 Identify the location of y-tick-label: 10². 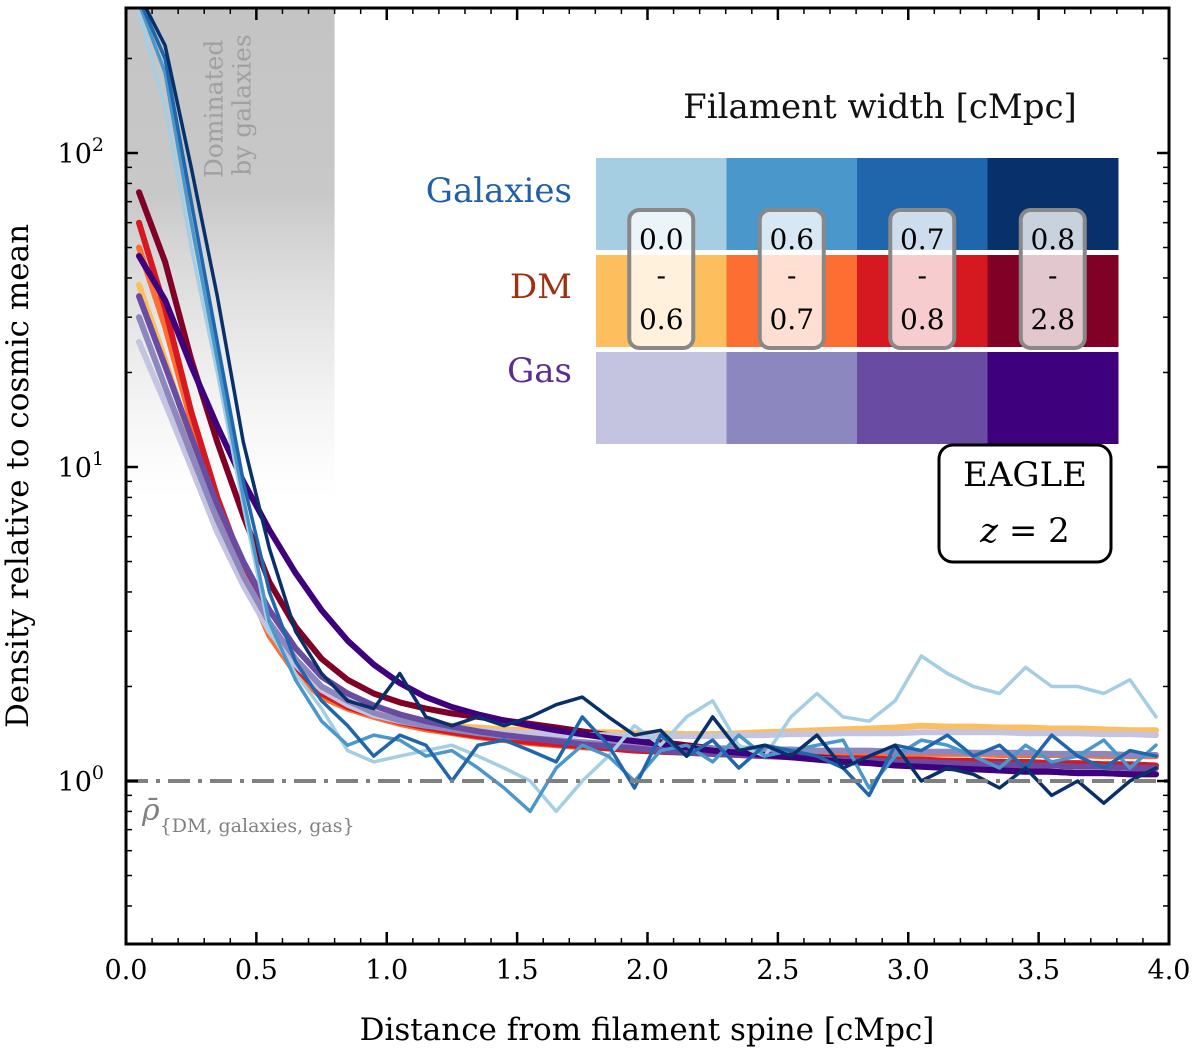
(81, 152).